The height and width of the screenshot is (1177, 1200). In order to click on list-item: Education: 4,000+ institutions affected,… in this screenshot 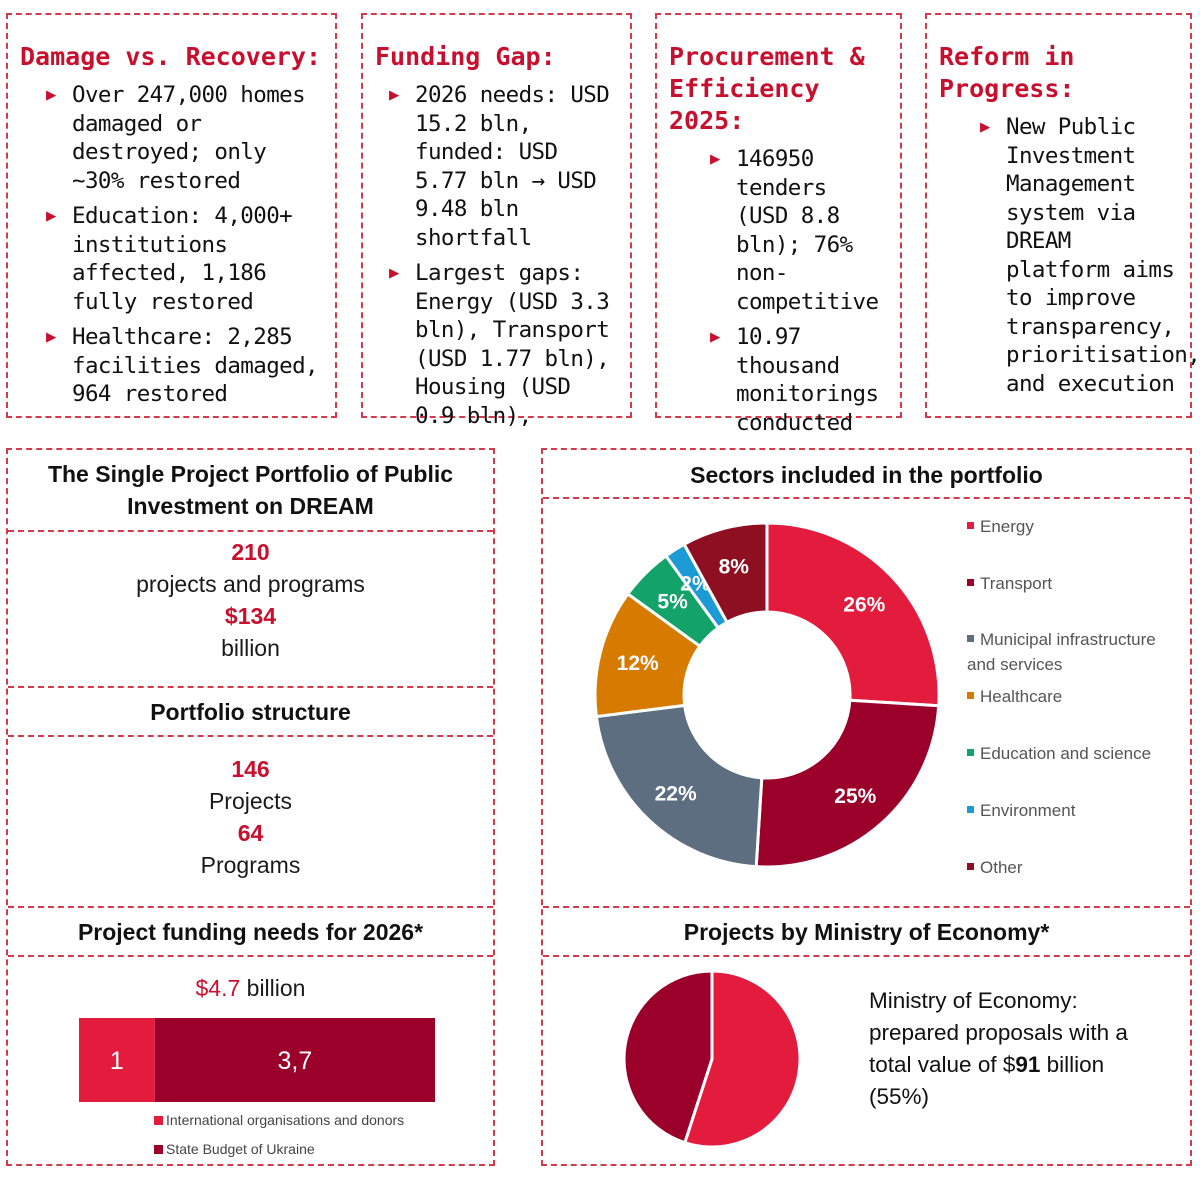, I will do `click(172, 259)`.